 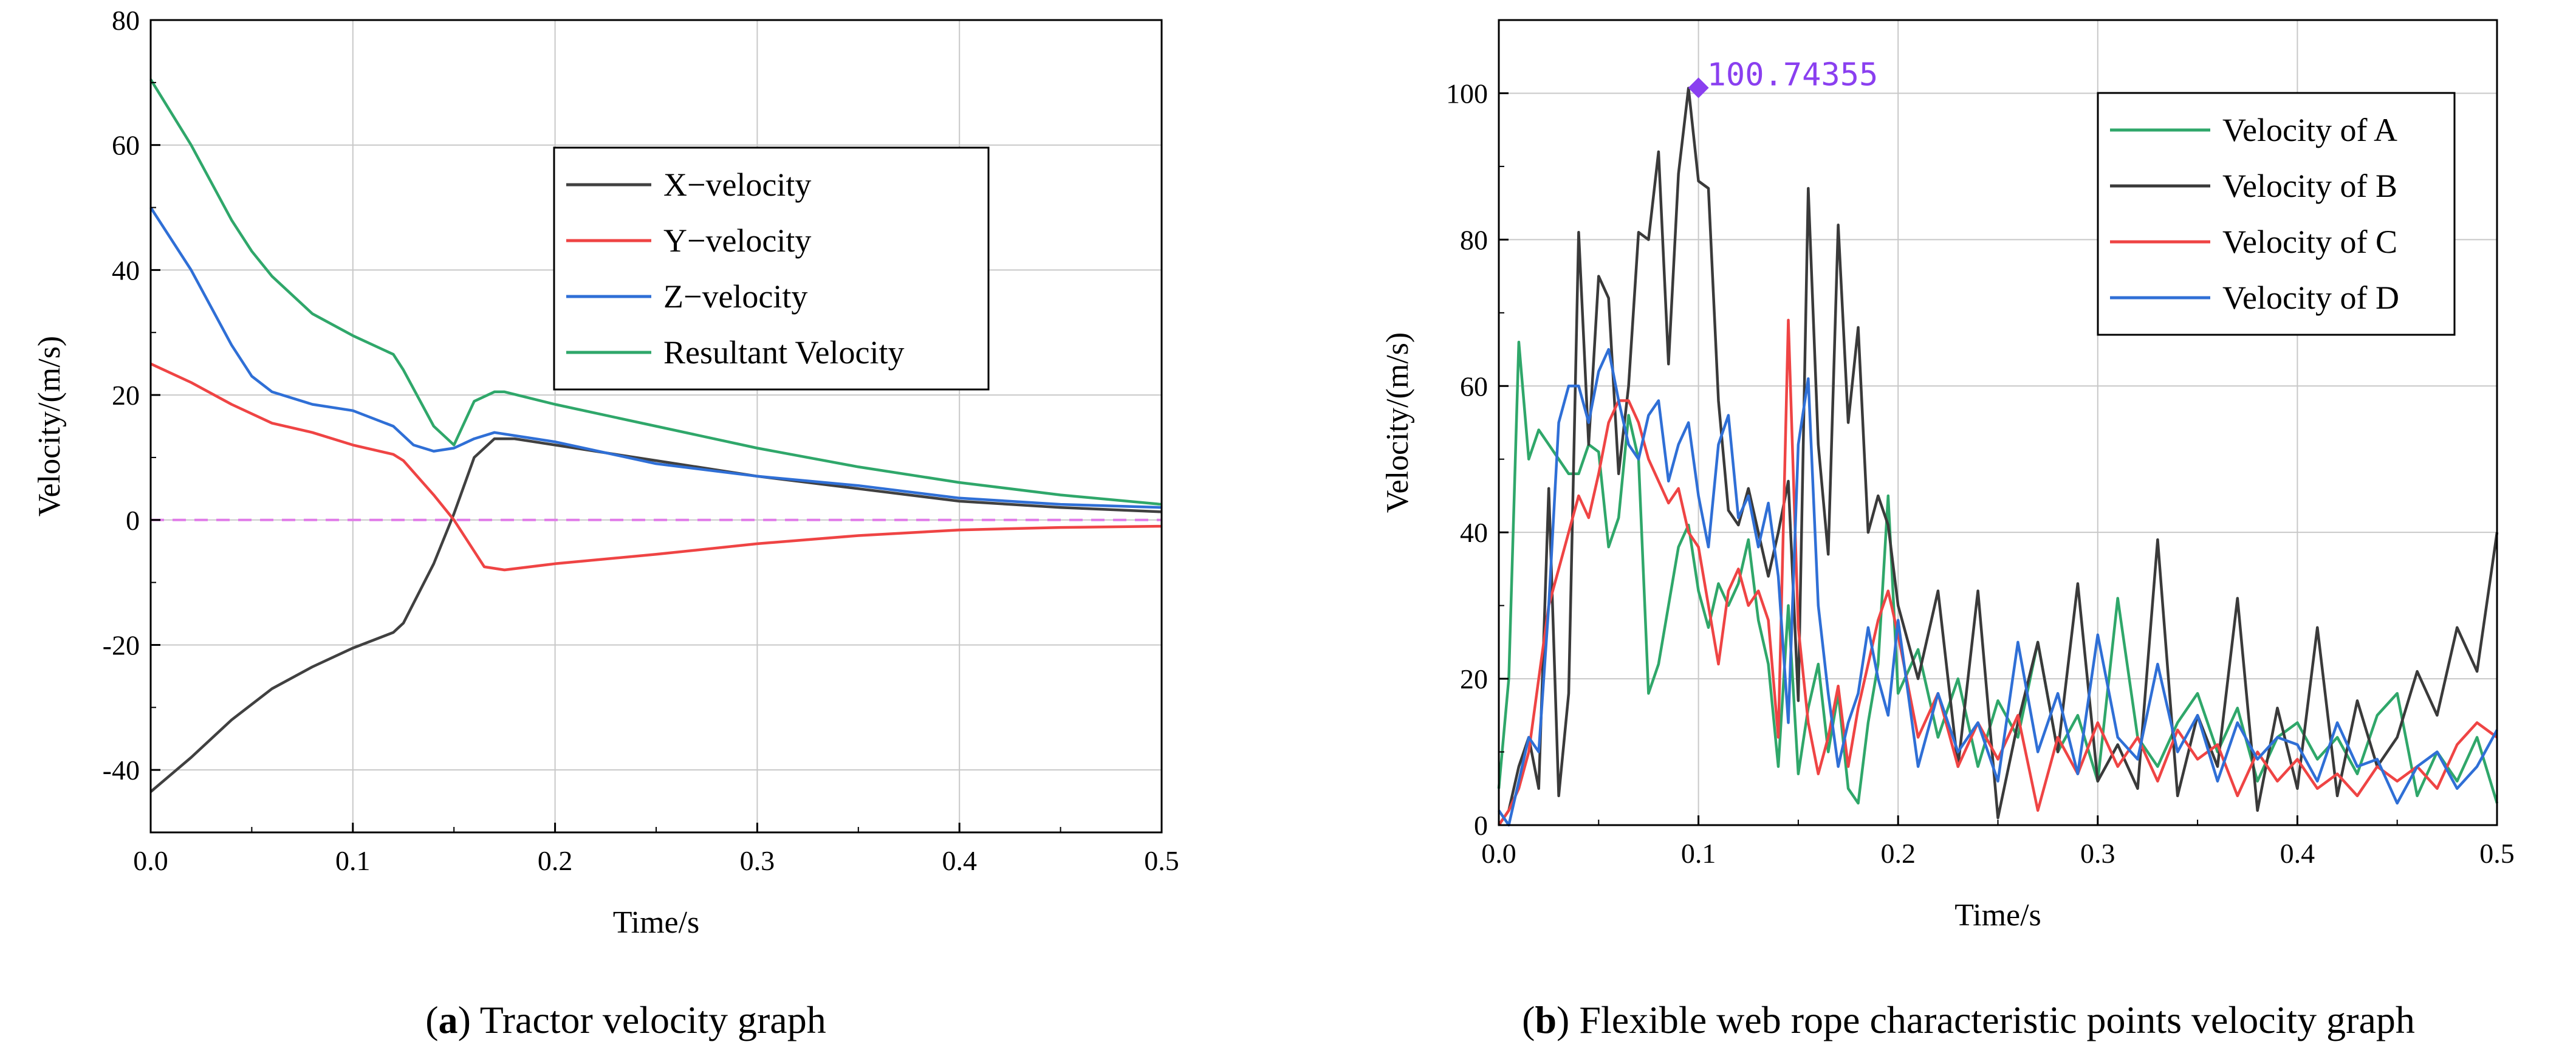 I want to click on caption-a: (a) Tractor velocity graph, so click(x=625, y=1019).